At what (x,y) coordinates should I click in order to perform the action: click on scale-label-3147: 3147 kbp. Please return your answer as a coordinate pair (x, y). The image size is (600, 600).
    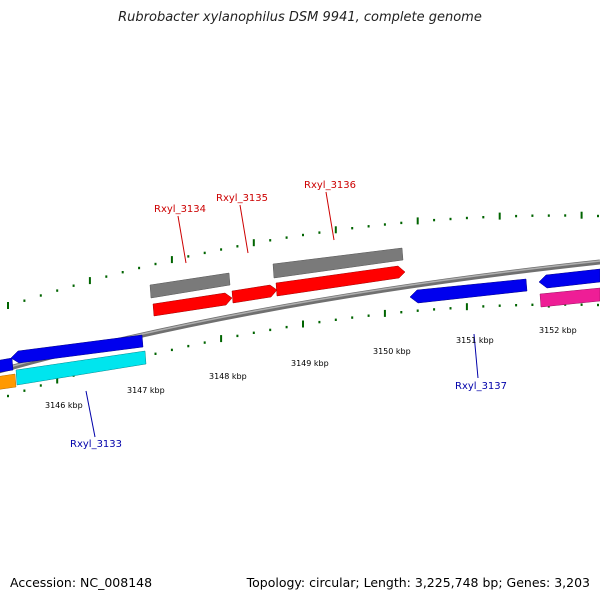
    Looking at the image, I should click on (146, 390).